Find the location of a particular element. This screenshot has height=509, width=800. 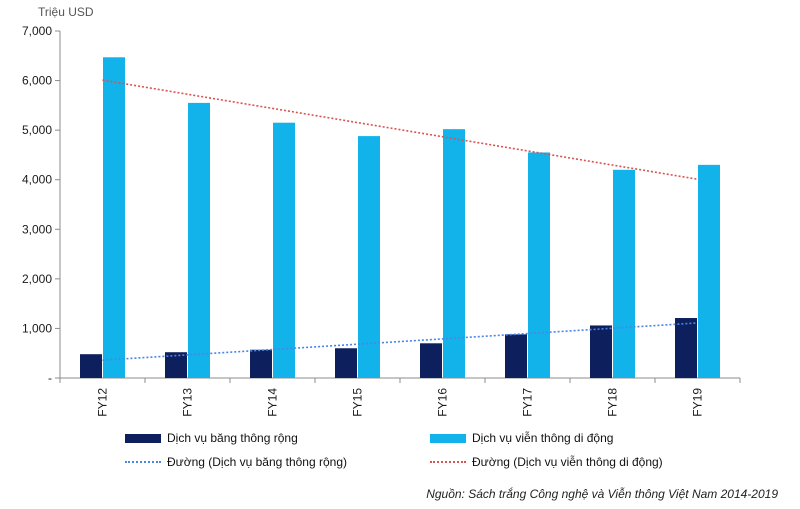

x-tick-label: FY17 is located at coordinates (528, 402).